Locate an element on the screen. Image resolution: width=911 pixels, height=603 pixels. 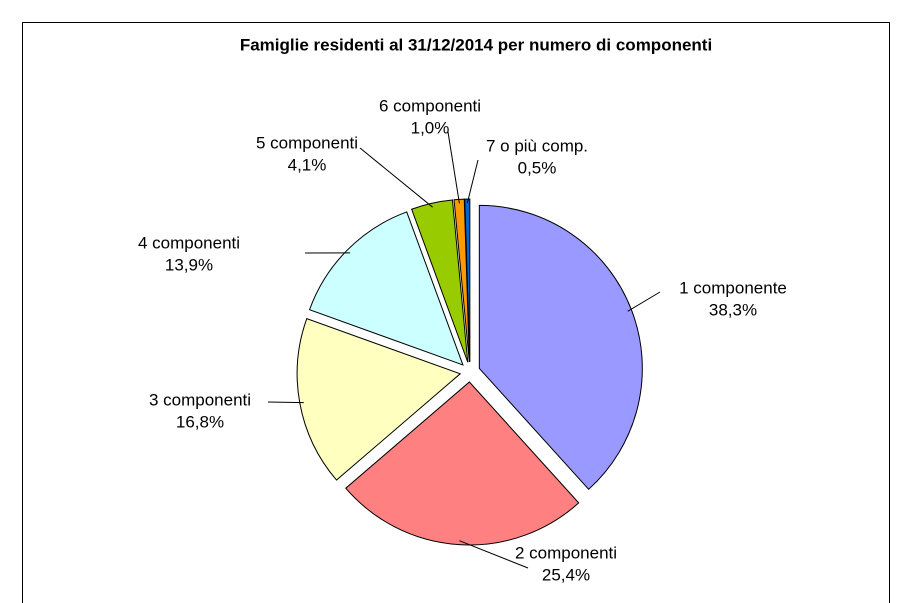
slice-label: 3 componenti is located at coordinates (200, 399).